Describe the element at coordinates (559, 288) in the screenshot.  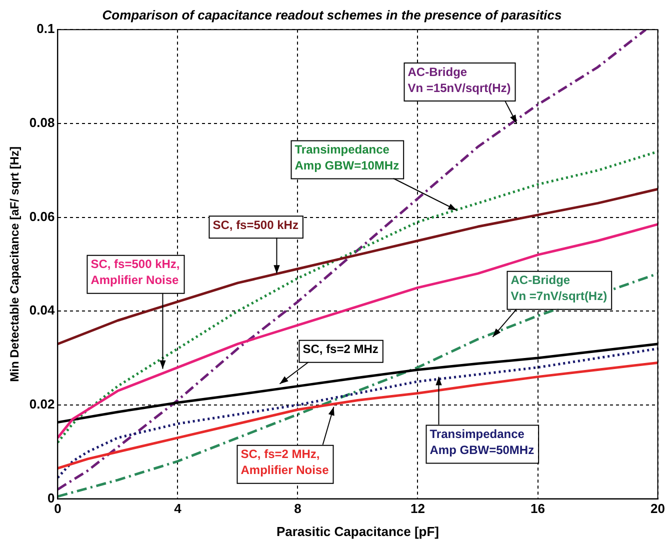
I see `annotation: AC-Bridge Vn =7nV/sqrt(Hz)` at that location.